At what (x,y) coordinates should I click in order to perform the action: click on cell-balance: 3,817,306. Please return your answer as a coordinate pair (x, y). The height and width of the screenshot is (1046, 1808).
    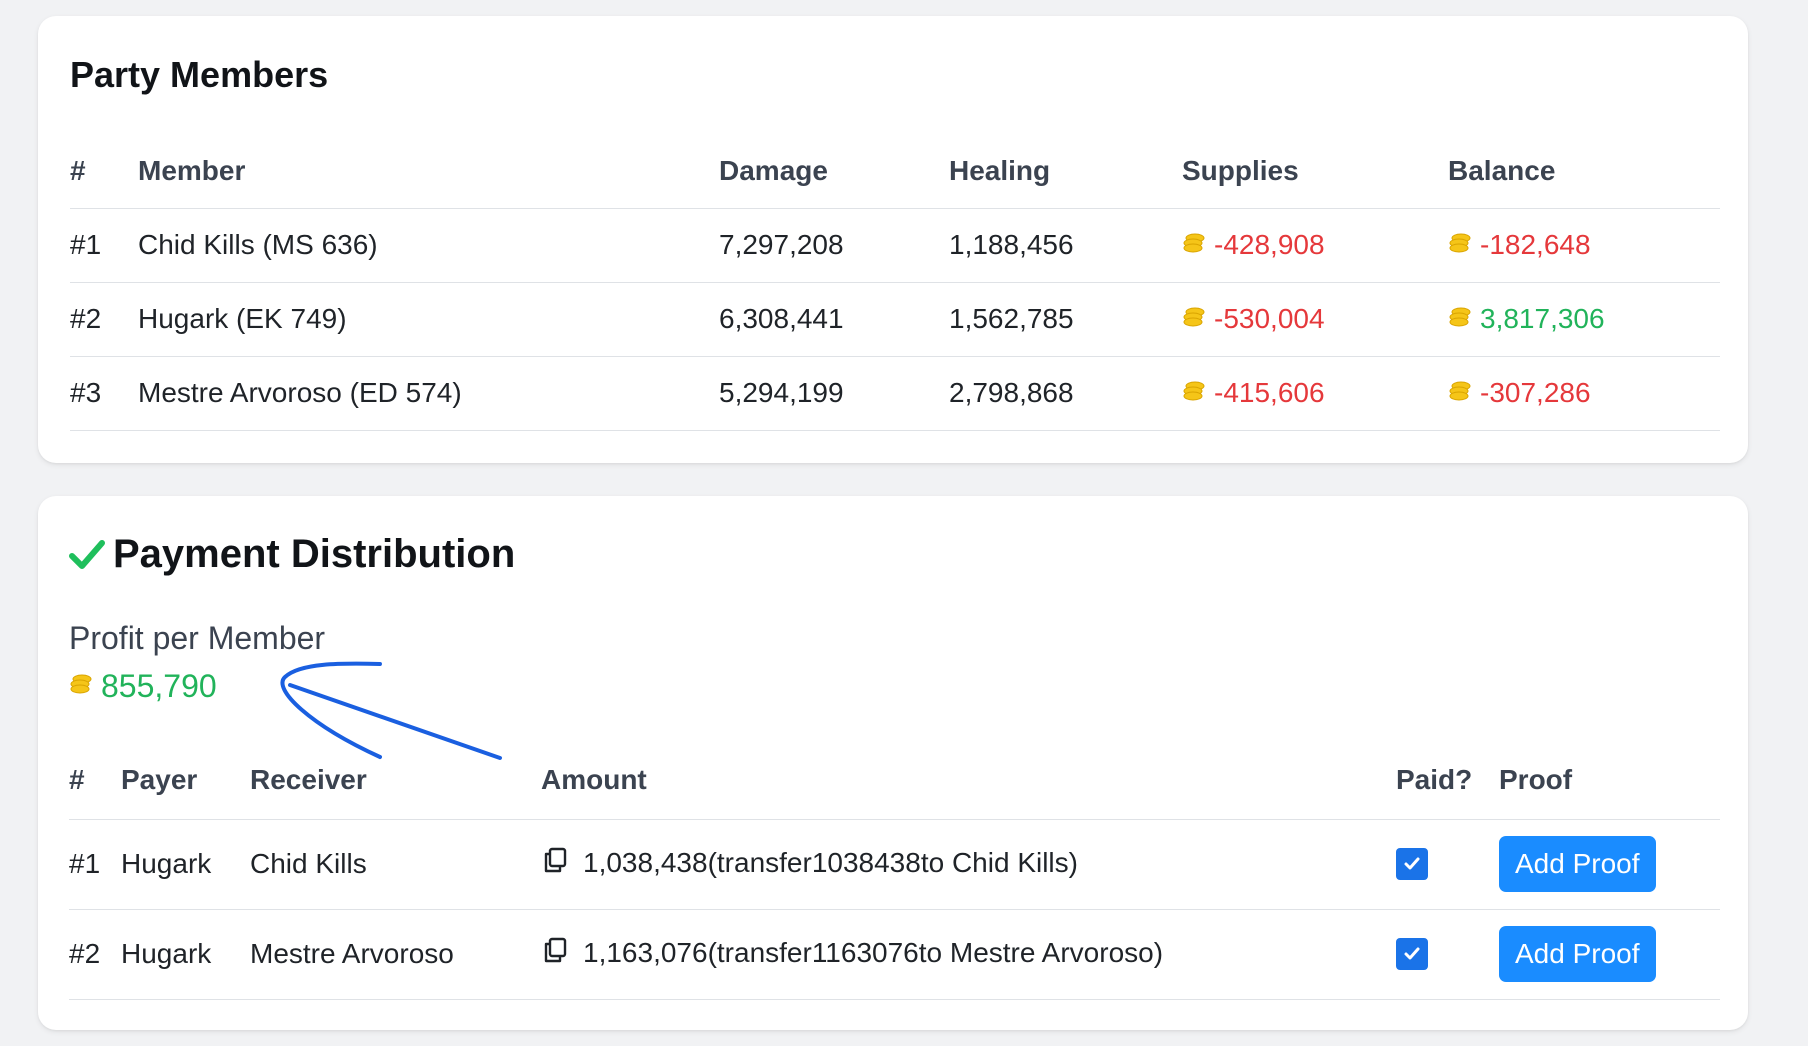
    Looking at the image, I should click on (1584, 319).